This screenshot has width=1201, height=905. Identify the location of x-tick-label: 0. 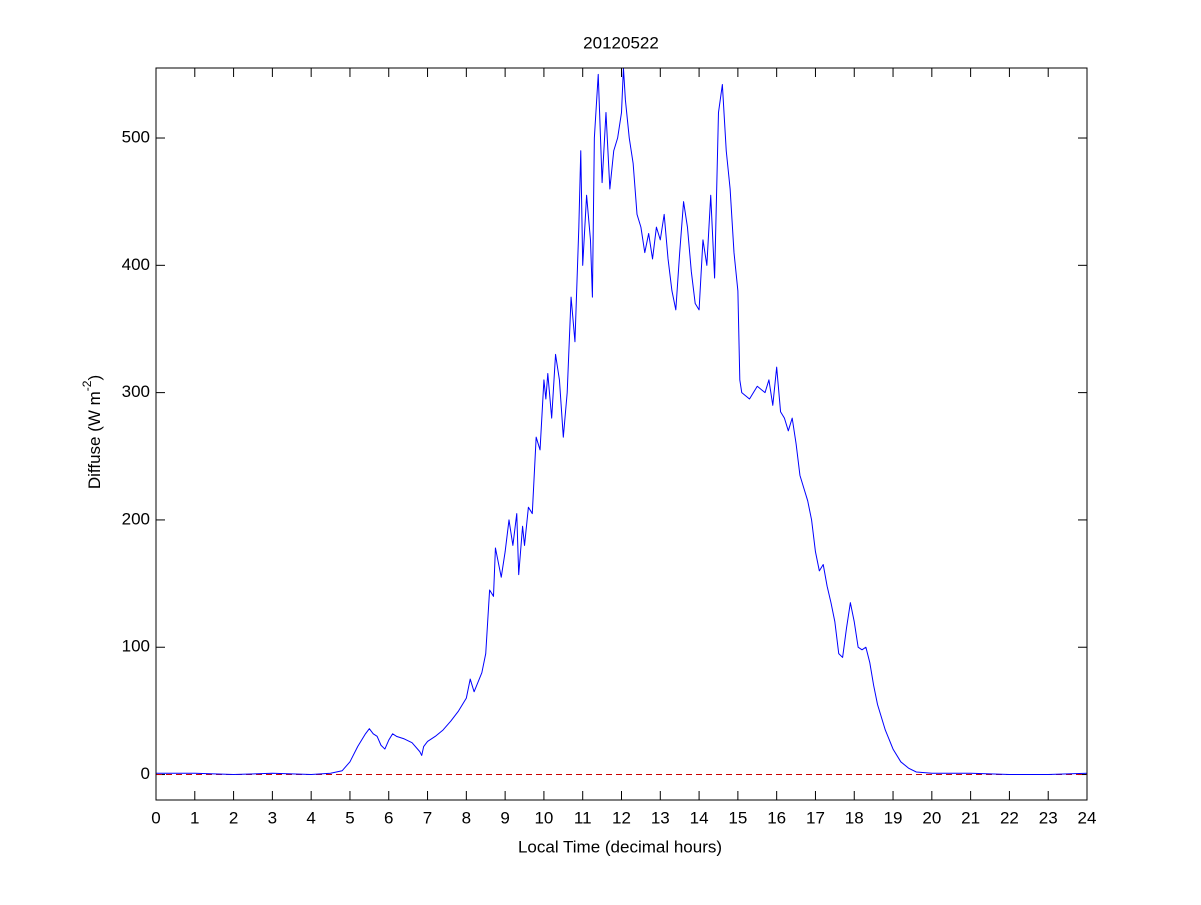
(155, 817).